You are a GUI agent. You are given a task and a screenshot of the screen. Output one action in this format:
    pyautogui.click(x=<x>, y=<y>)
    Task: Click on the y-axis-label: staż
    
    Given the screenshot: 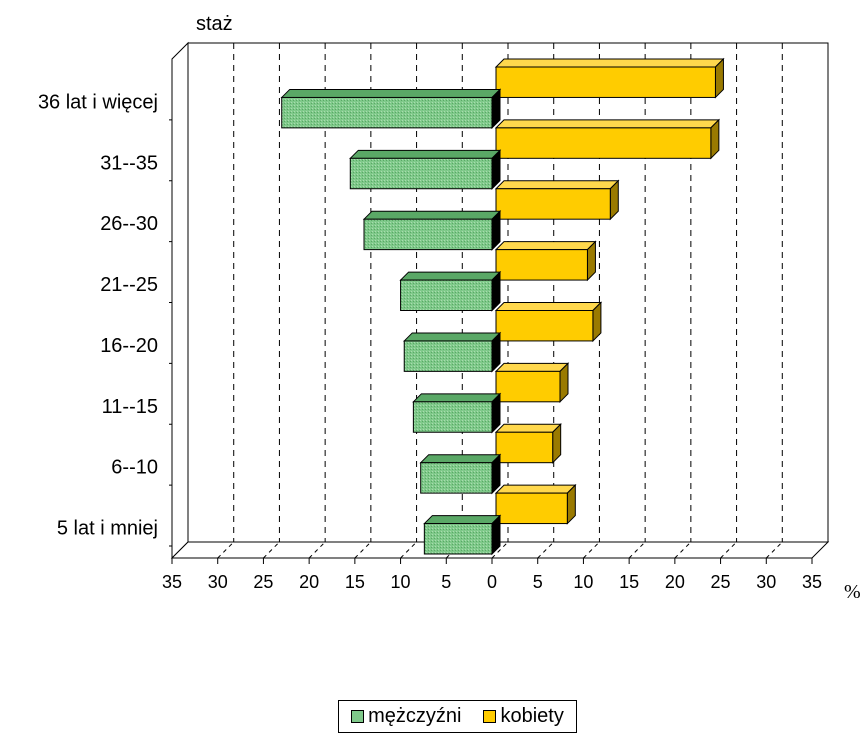 What is the action you would take?
    pyautogui.click(x=214, y=24)
    